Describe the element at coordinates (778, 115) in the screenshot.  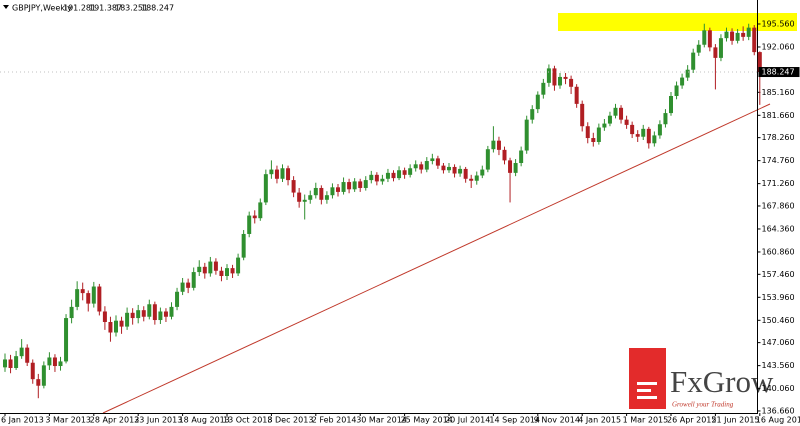
I see `y-tick-label: 181.660` at that location.